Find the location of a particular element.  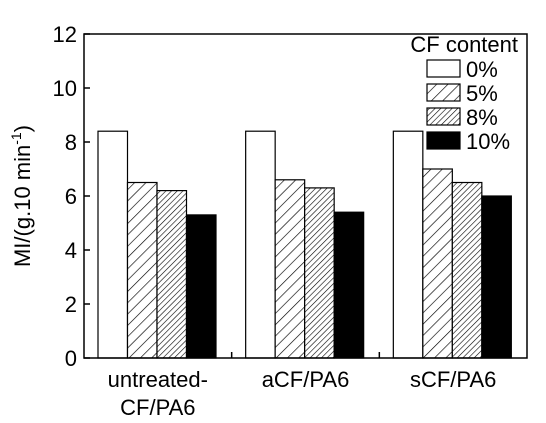

legend: 0%5%8%10% is located at coordinates (468, 105).